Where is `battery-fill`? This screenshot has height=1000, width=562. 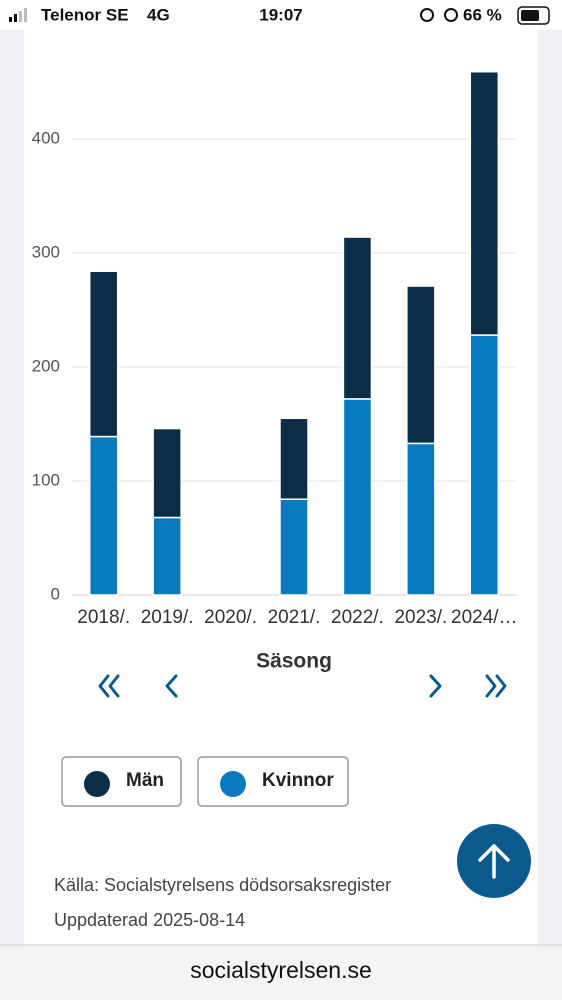
battery-fill is located at coordinates (530, 15).